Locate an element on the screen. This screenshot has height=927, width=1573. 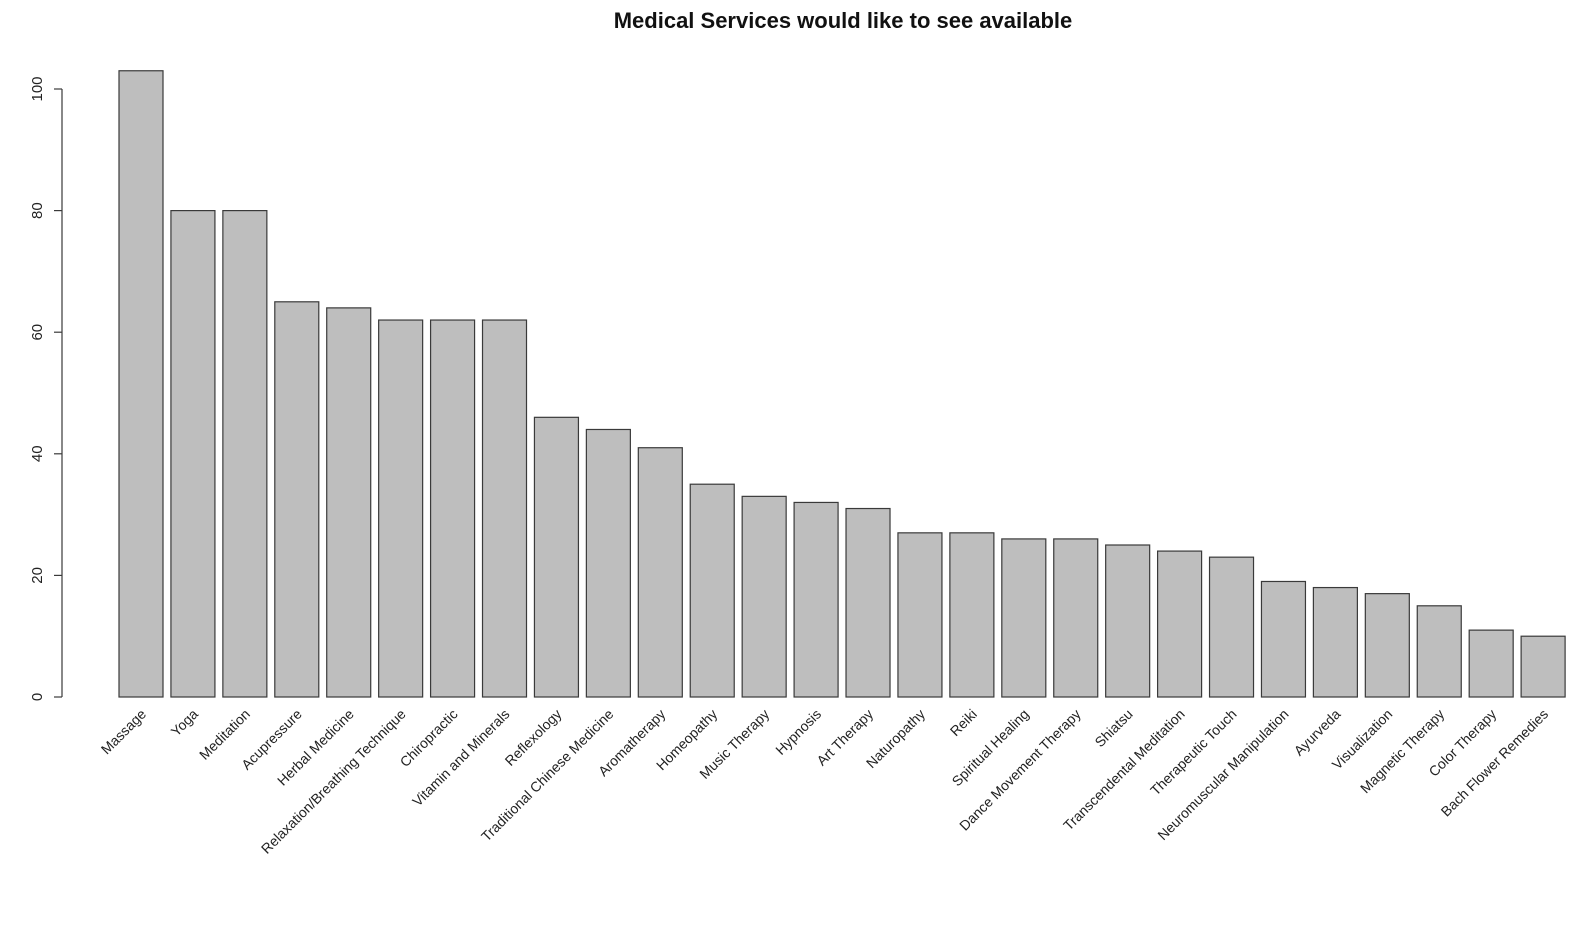
category-label: Therapeutic Touch is located at coordinates (1193, 752).